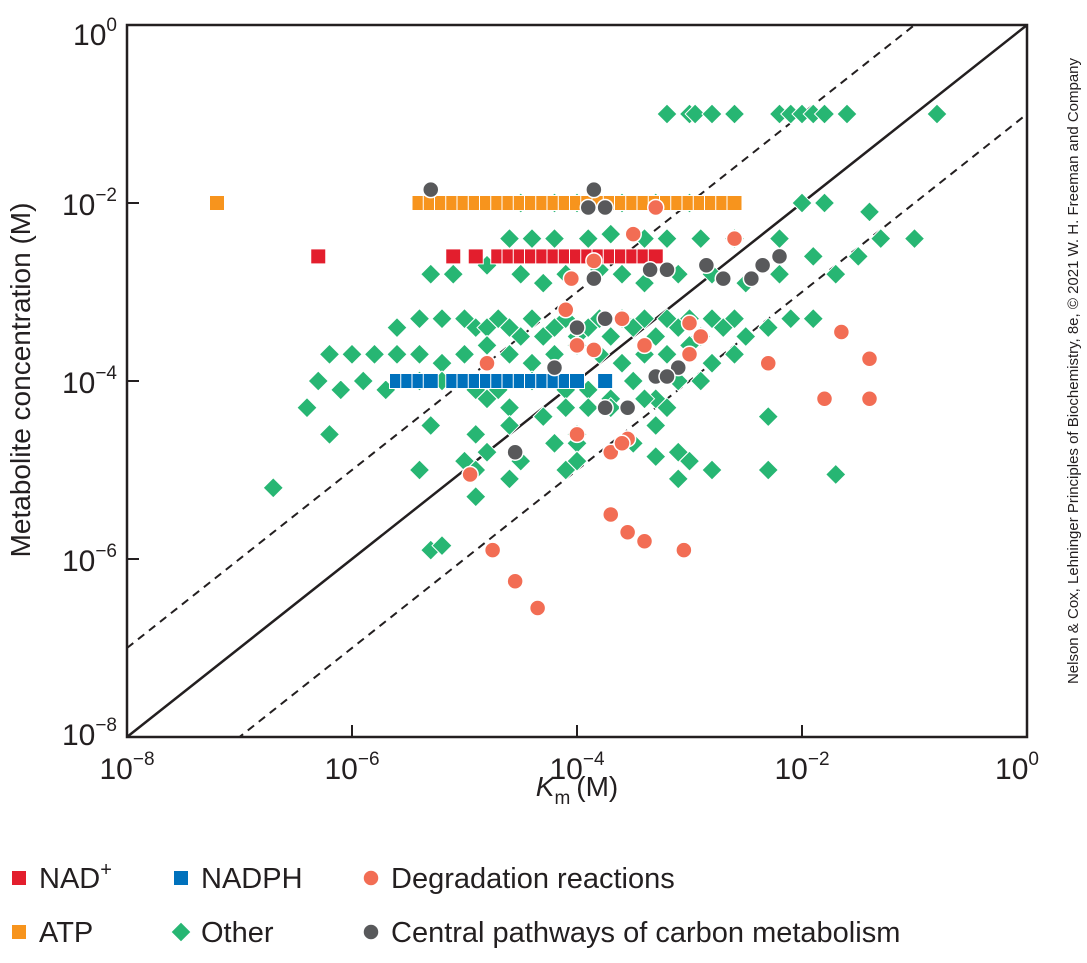 This screenshot has width=1087, height=963. What do you see at coordinates (576, 767) in the screenshot?
I see `x-tick-label: 10⁻⁴` at bounding box center [576, 767].